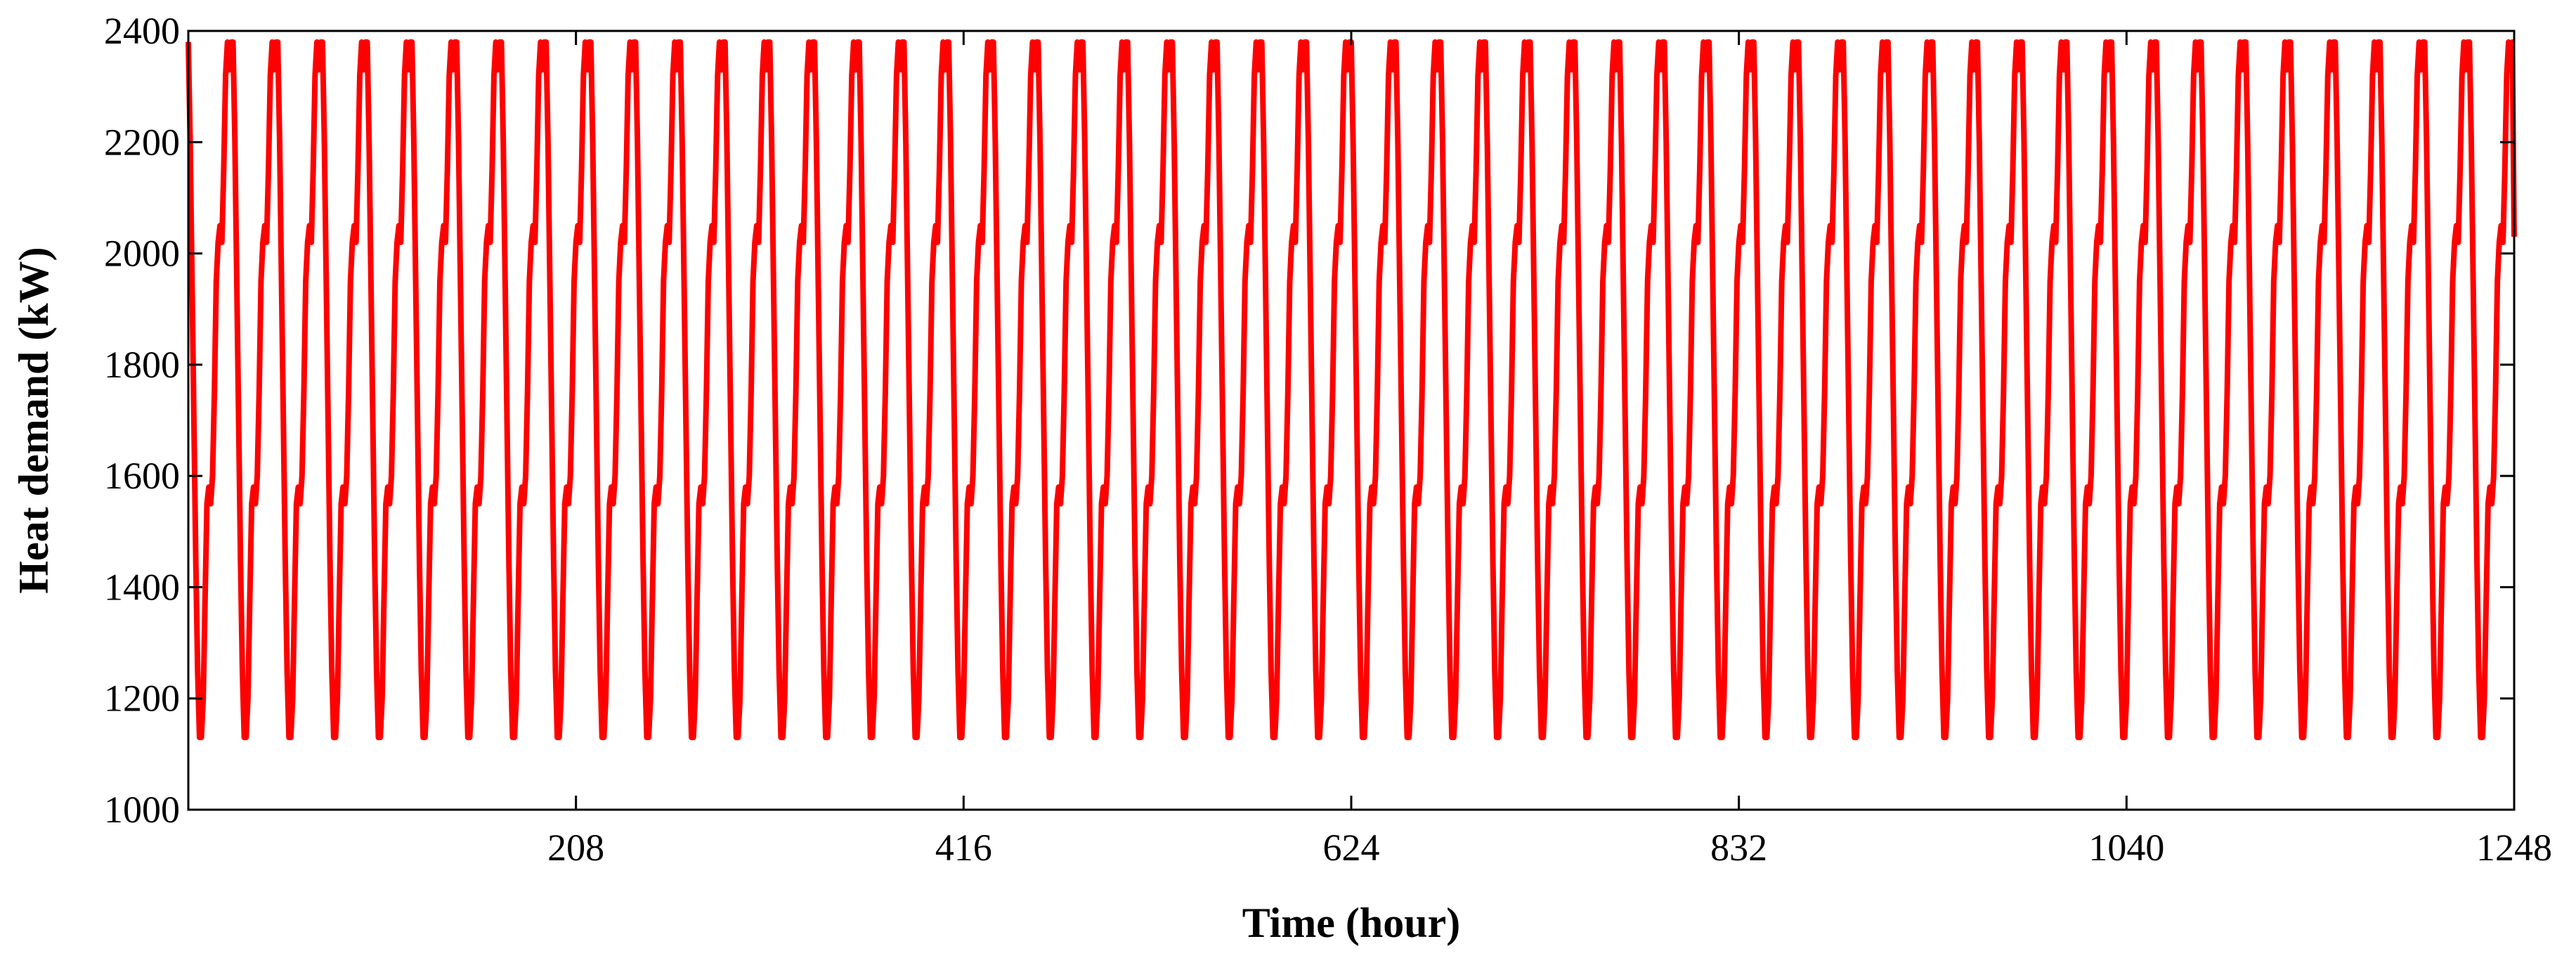 This screenshot has width=2576, height=958. What do you see at coordinates (142, 699) in the screenshot?
I see `y-tick-label: 1200` at bounding box center [142, 699].